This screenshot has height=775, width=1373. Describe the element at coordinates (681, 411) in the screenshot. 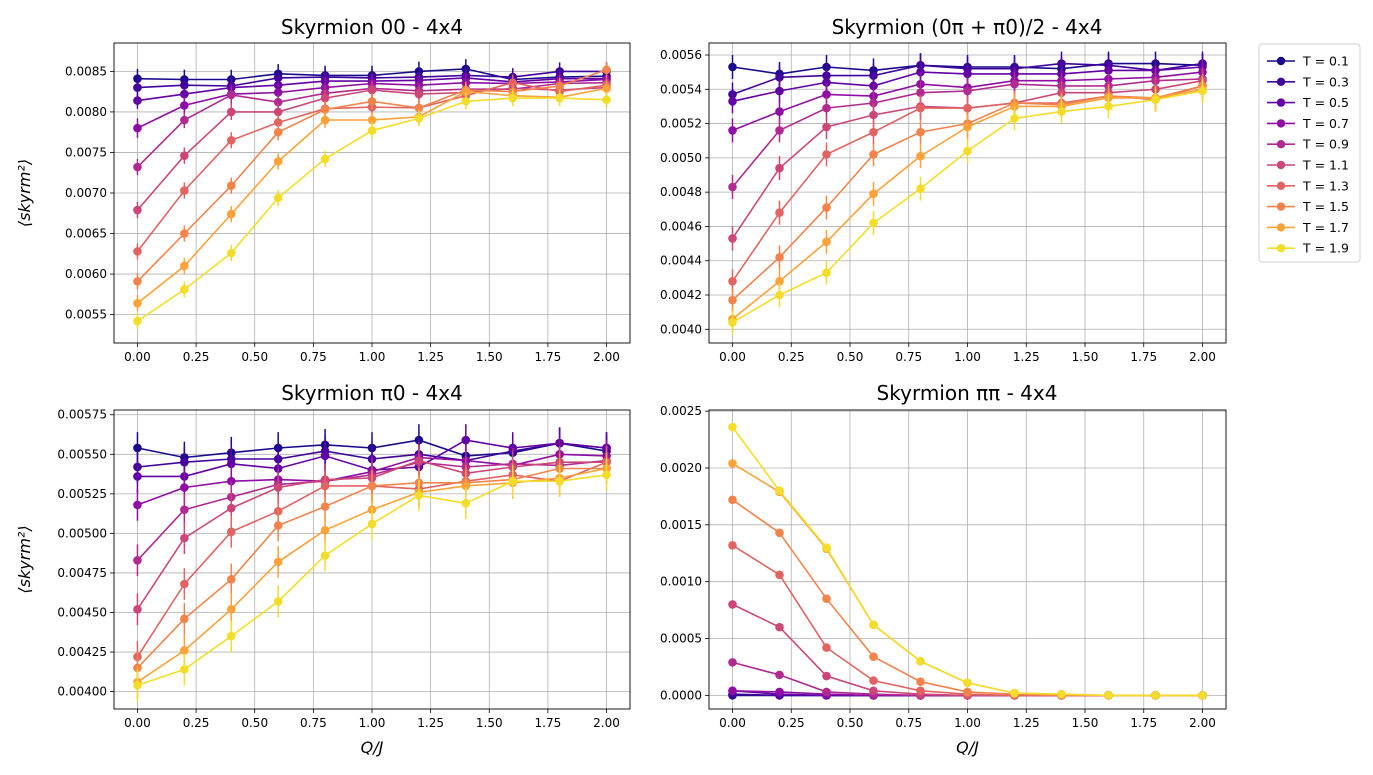

I see `y-tick-label: 0.0025` at that location.